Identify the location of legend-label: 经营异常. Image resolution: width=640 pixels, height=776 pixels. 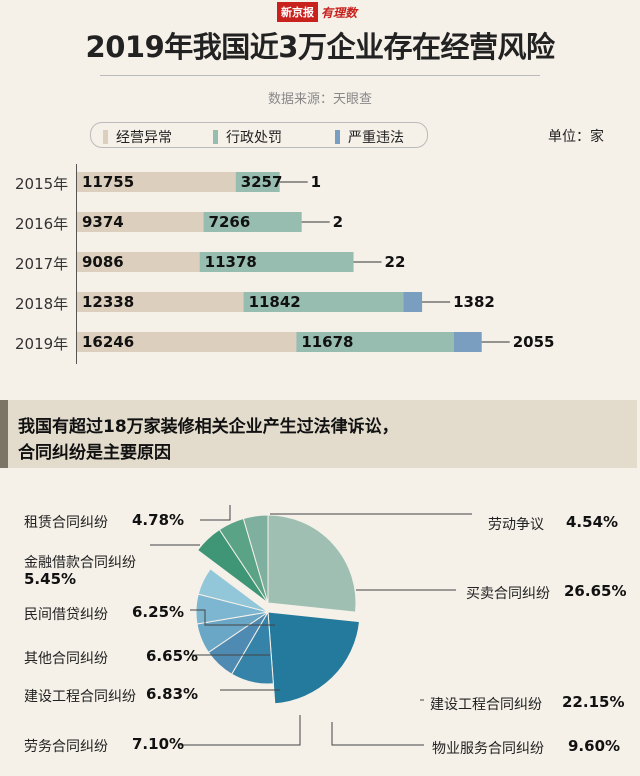
(144, 138).